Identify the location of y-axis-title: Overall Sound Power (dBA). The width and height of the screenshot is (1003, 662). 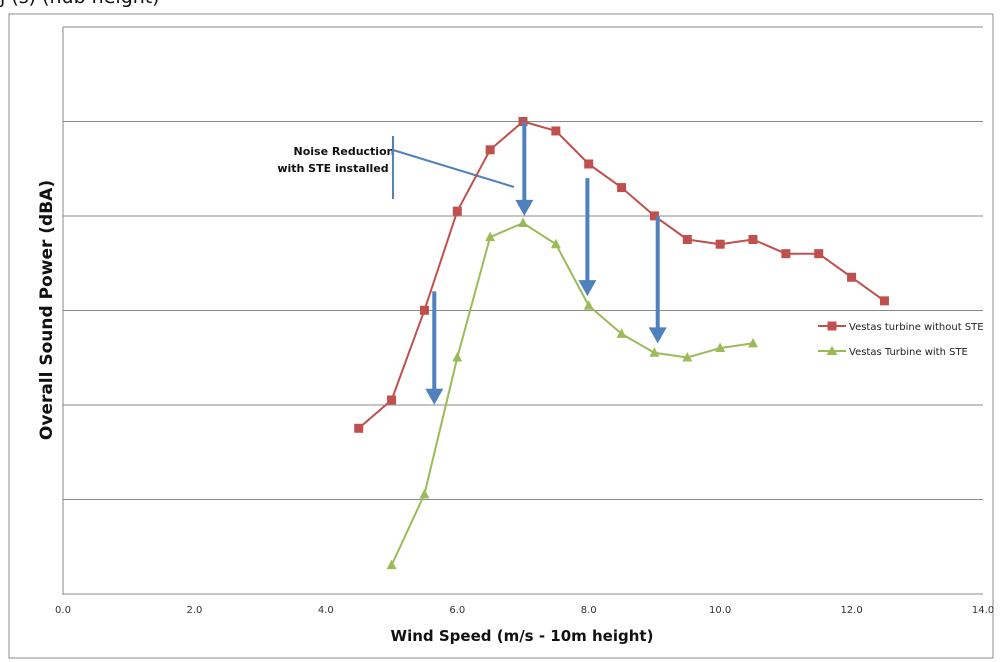
(47, 310).